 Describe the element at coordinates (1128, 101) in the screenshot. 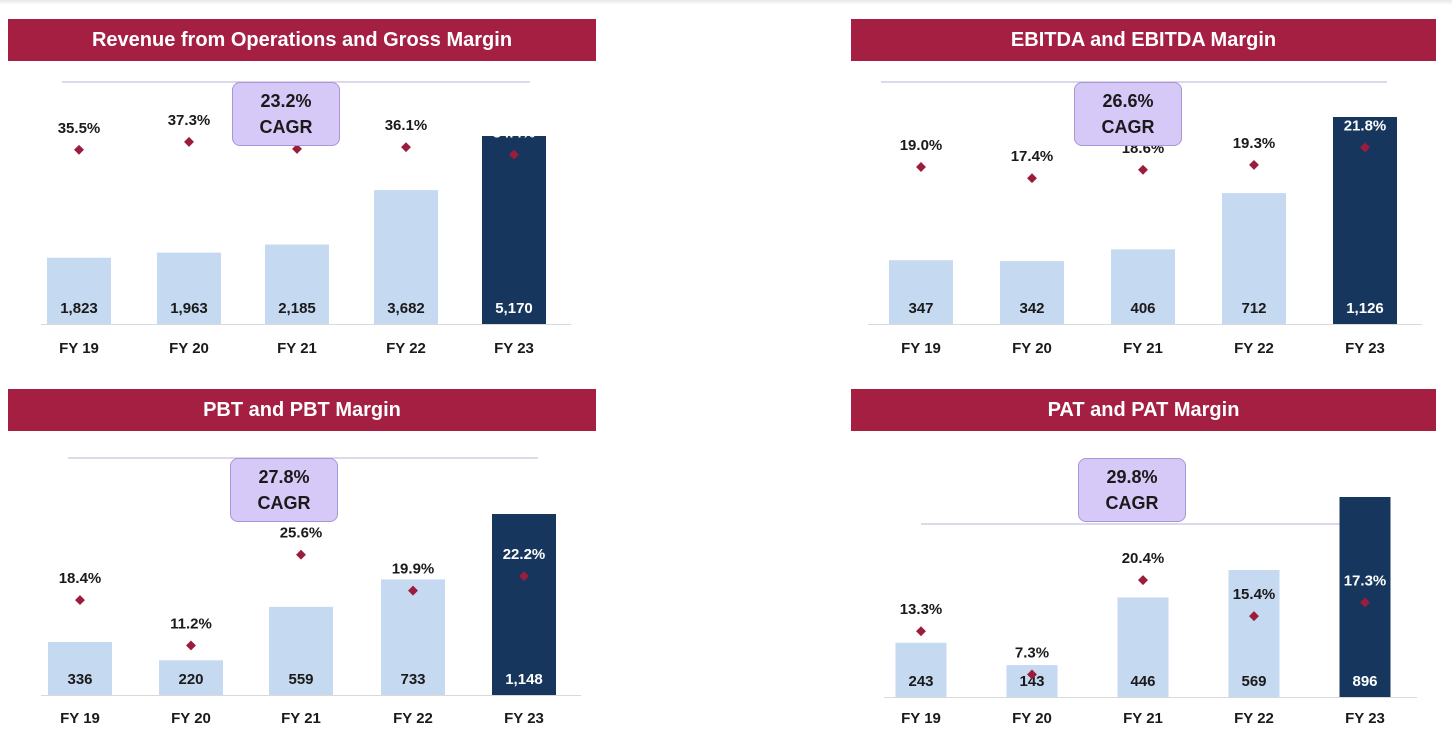

I see `cagr-value: 26.6%` at that location.